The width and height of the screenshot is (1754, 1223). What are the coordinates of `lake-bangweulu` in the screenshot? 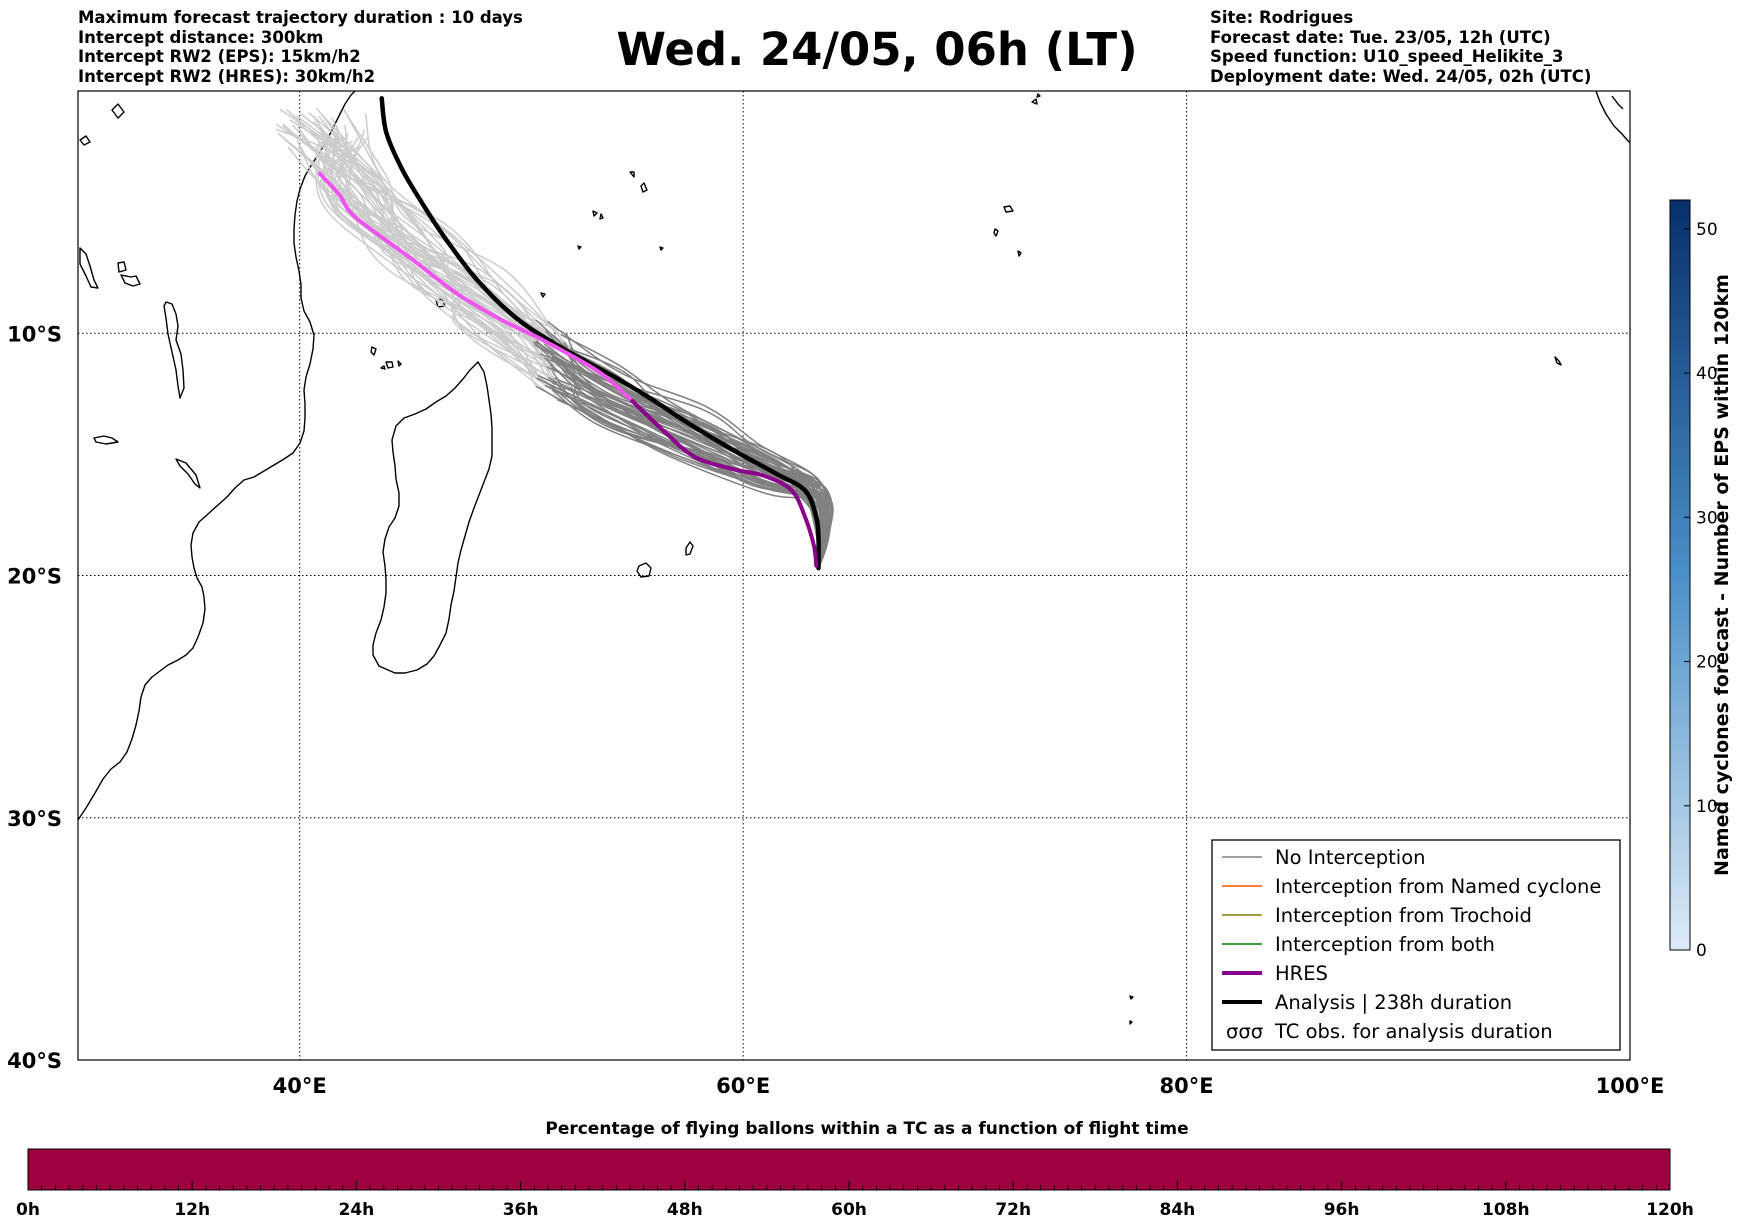 It's located at (106, 440).